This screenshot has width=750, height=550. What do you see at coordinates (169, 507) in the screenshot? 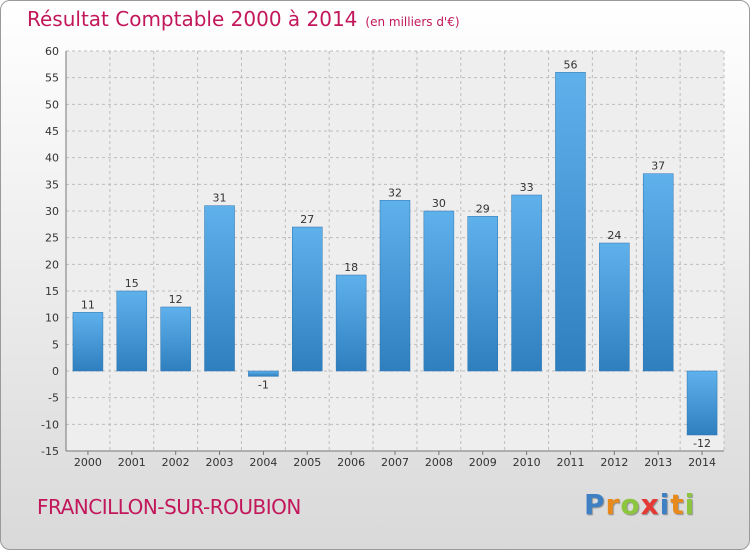
I see `commune-name: FRANCILLON-SUR-ROUBION` at bounding box center [169, 507].